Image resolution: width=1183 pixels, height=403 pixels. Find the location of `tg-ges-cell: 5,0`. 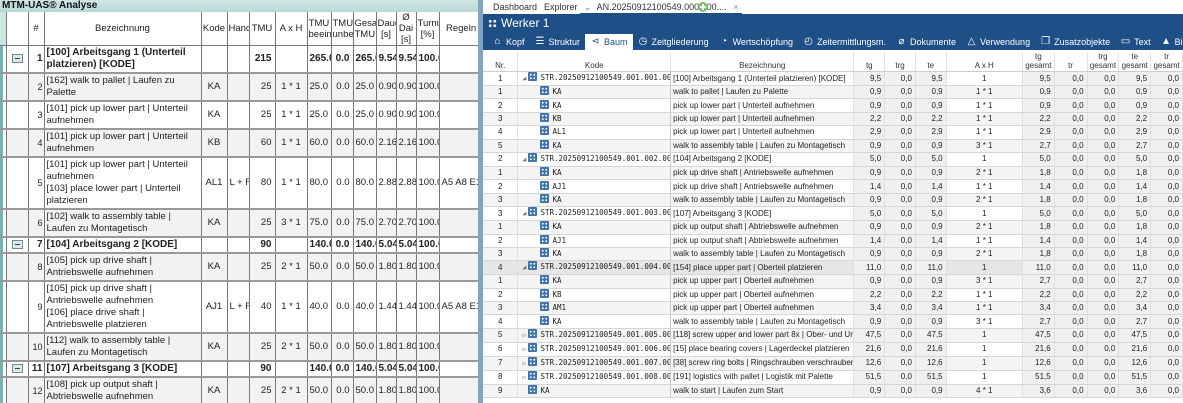

tg-ges-cell: 5,0 is located at coordinates (1038, 159).